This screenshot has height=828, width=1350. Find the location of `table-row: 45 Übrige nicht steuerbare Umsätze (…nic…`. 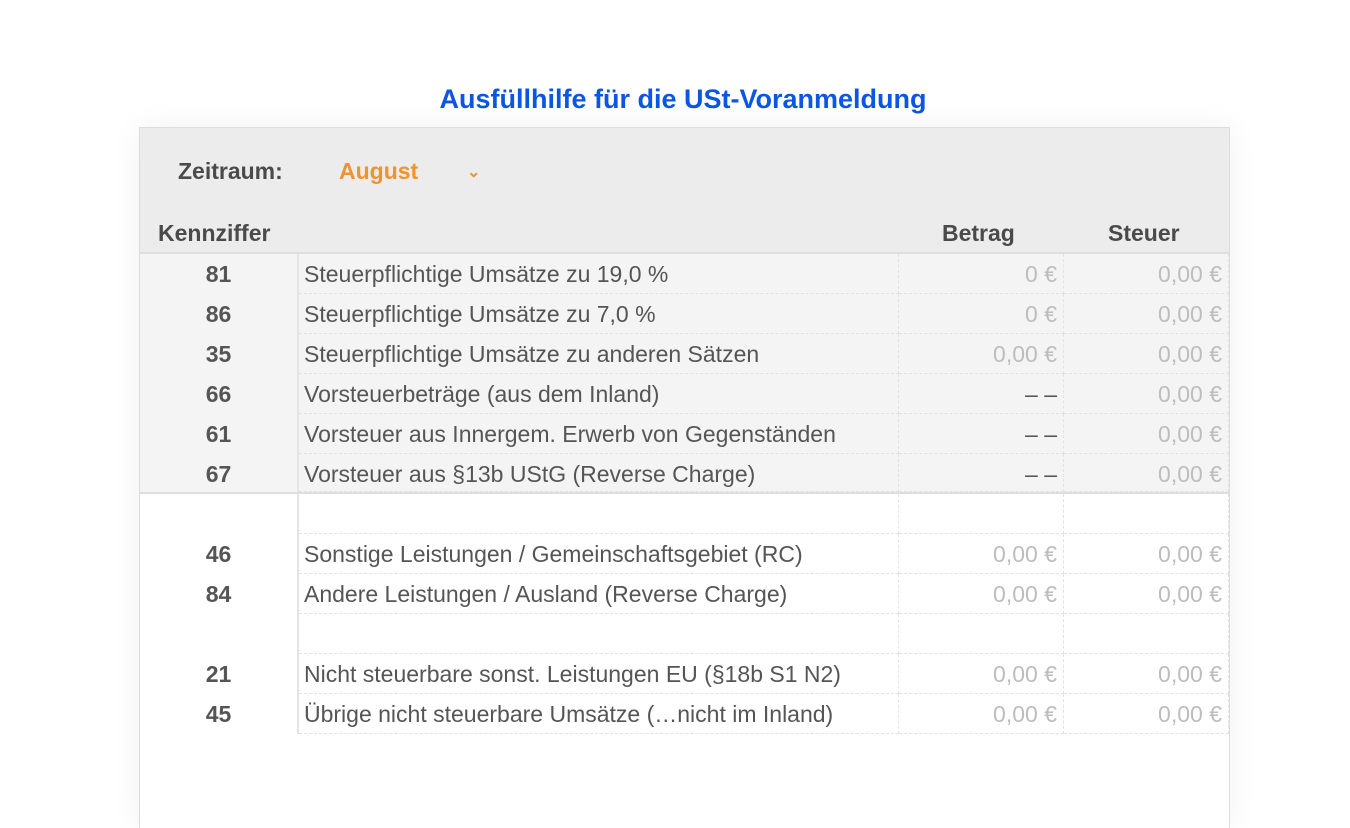

table-row: 45 Übrige nicht steuerbare Umsätze (…nic… is located at coordinates (684, 714).